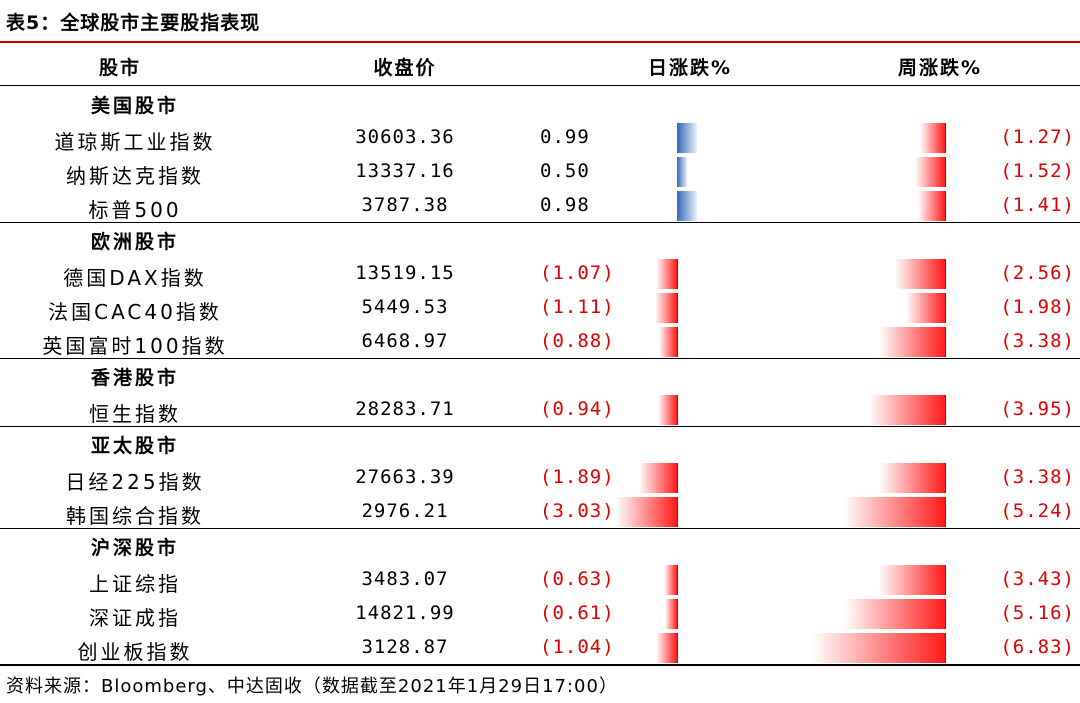 This screenshot has width=1080, height=703. I want to click on header-market: 股市, so click(119, 68).